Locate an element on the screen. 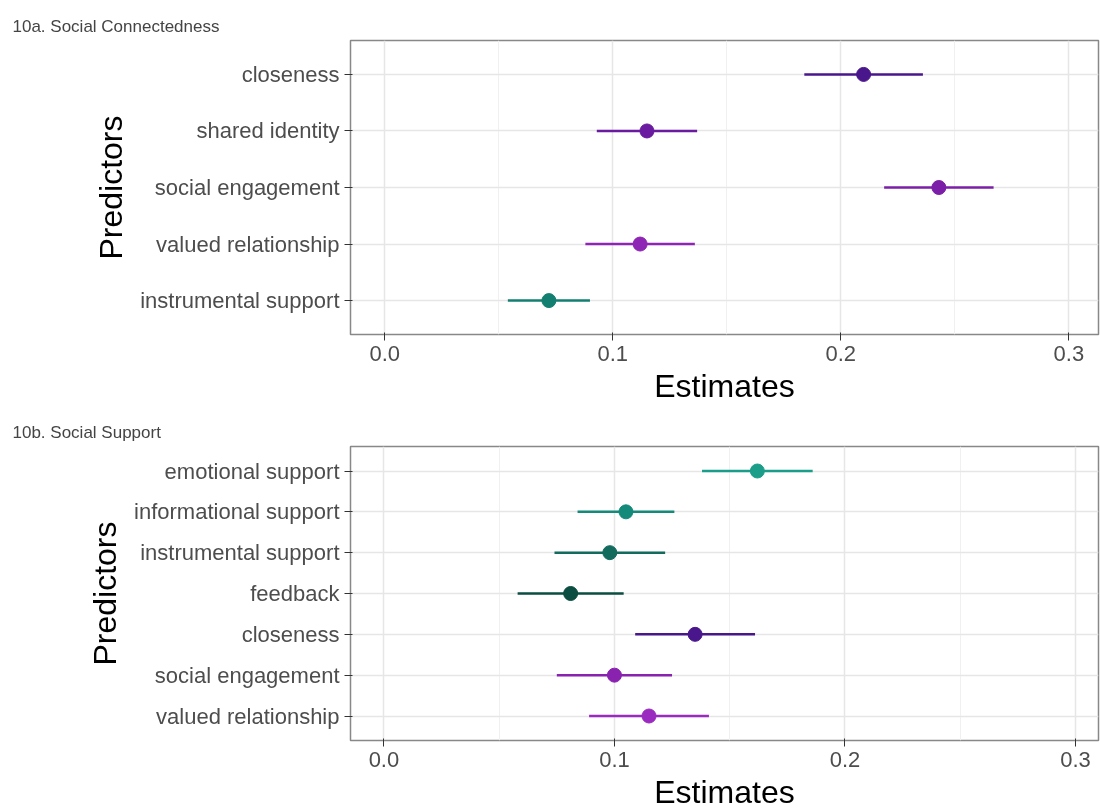 Image resolution: width=1100 pixels, height=812 pixels. y-tick-label: feedback is located at coordinates (295, 593).